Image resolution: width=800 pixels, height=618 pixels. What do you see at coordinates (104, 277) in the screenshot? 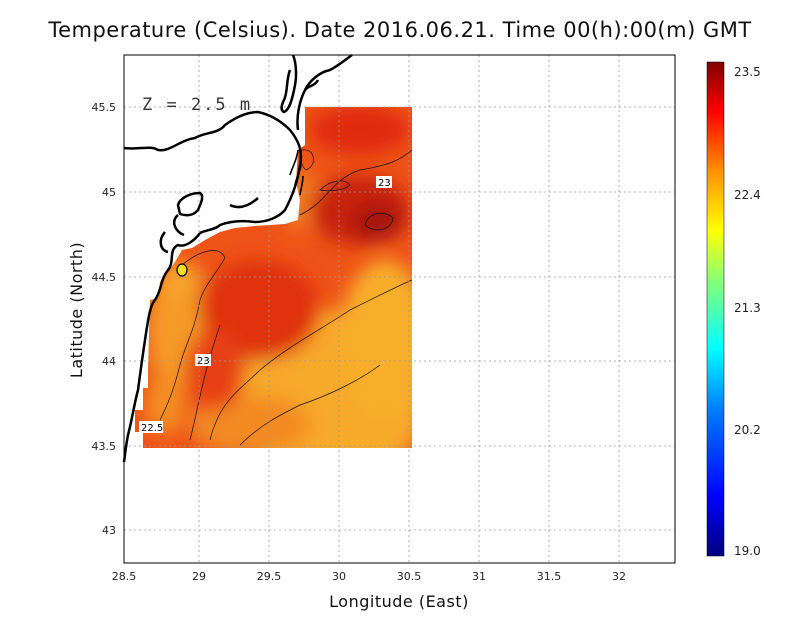
I see `y-tick-label: 44.5` at bounding box center [104, 277].